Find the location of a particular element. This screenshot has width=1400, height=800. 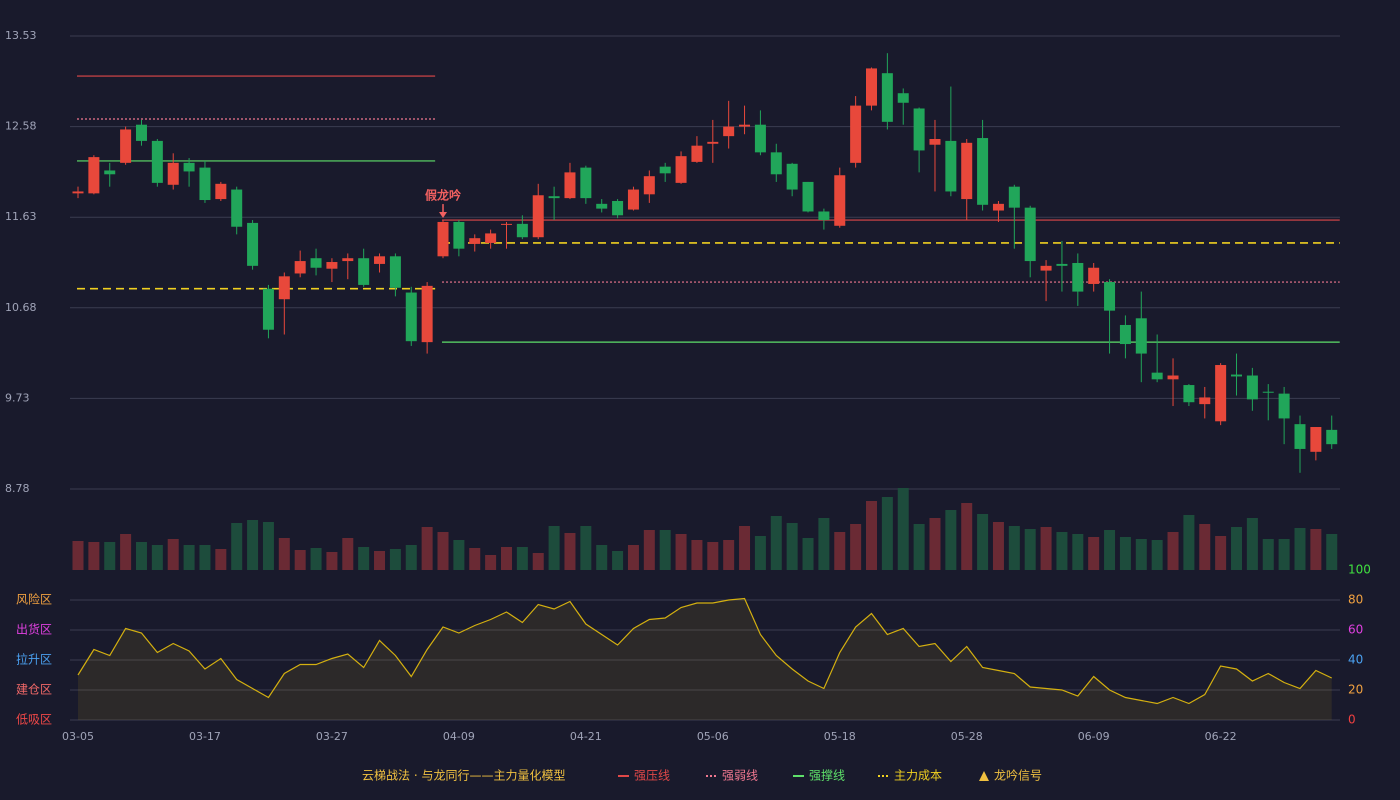

legend-label: 龙吟信号 is located at coordinates (1018, 775).